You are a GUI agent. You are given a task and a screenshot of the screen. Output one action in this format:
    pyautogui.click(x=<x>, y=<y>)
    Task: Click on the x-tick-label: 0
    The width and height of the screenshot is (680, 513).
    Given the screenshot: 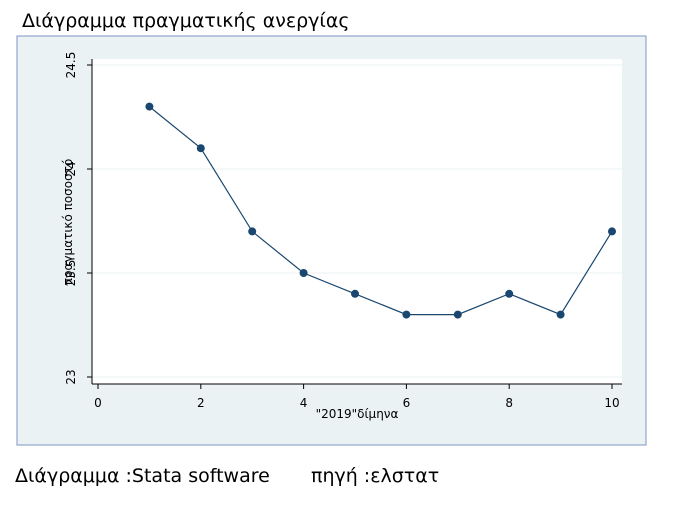 What is the action you would take?
    pyautogui.click(x=98, y=403)
    